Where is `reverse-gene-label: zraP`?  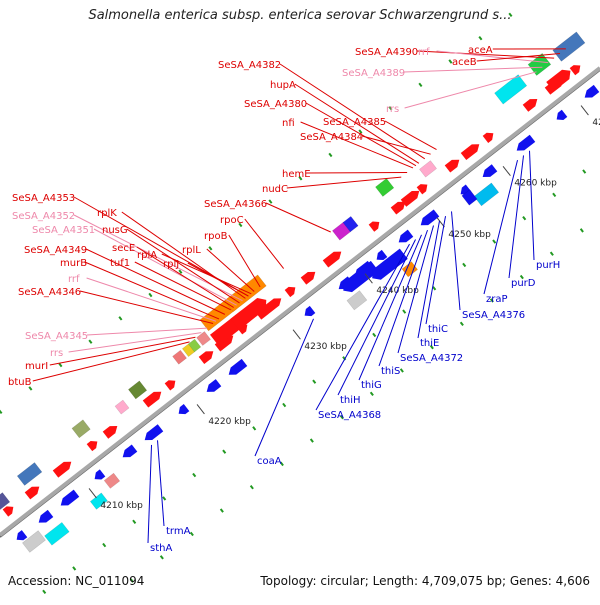
reverse-gene-label: zraP is located at coordinates (497, 299).